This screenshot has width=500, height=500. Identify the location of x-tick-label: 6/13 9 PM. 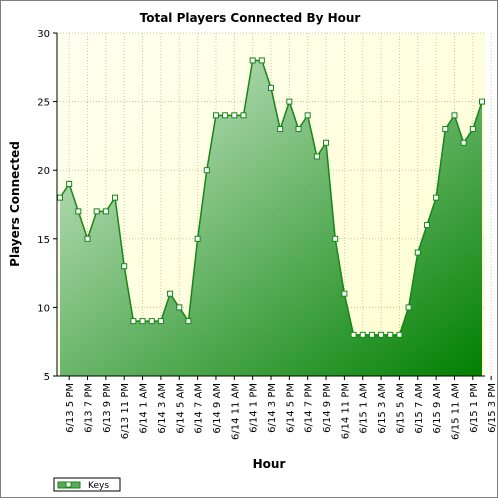
(107, 408).